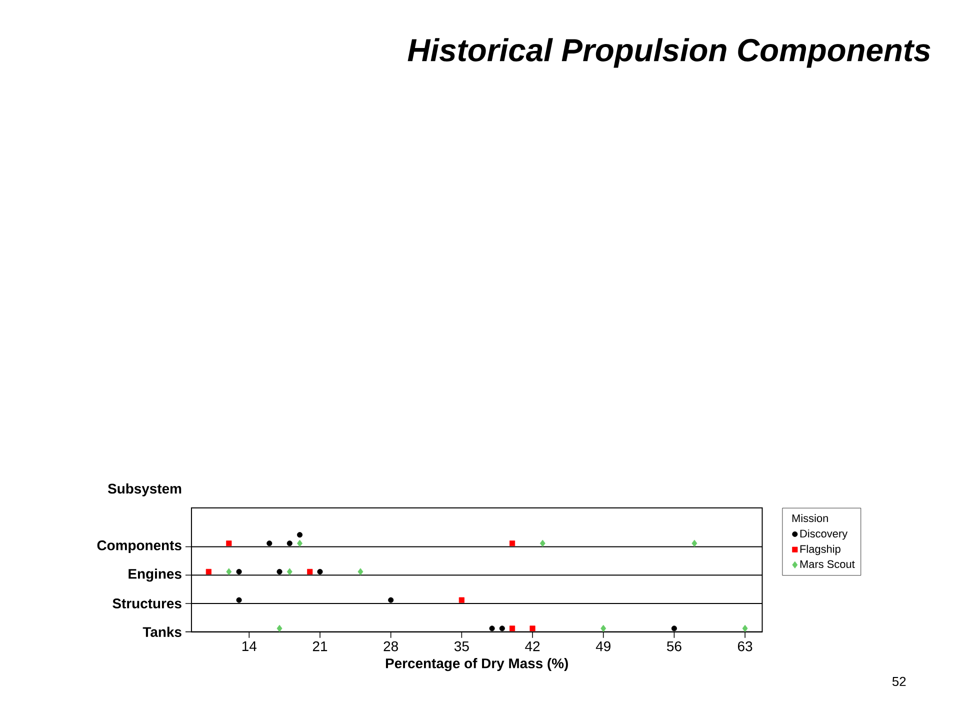 This screenshot has width=954, height=721. Describe the element at coordinates (603, 646) in the screenshot. I see `x-tick-label: 49` at that location.